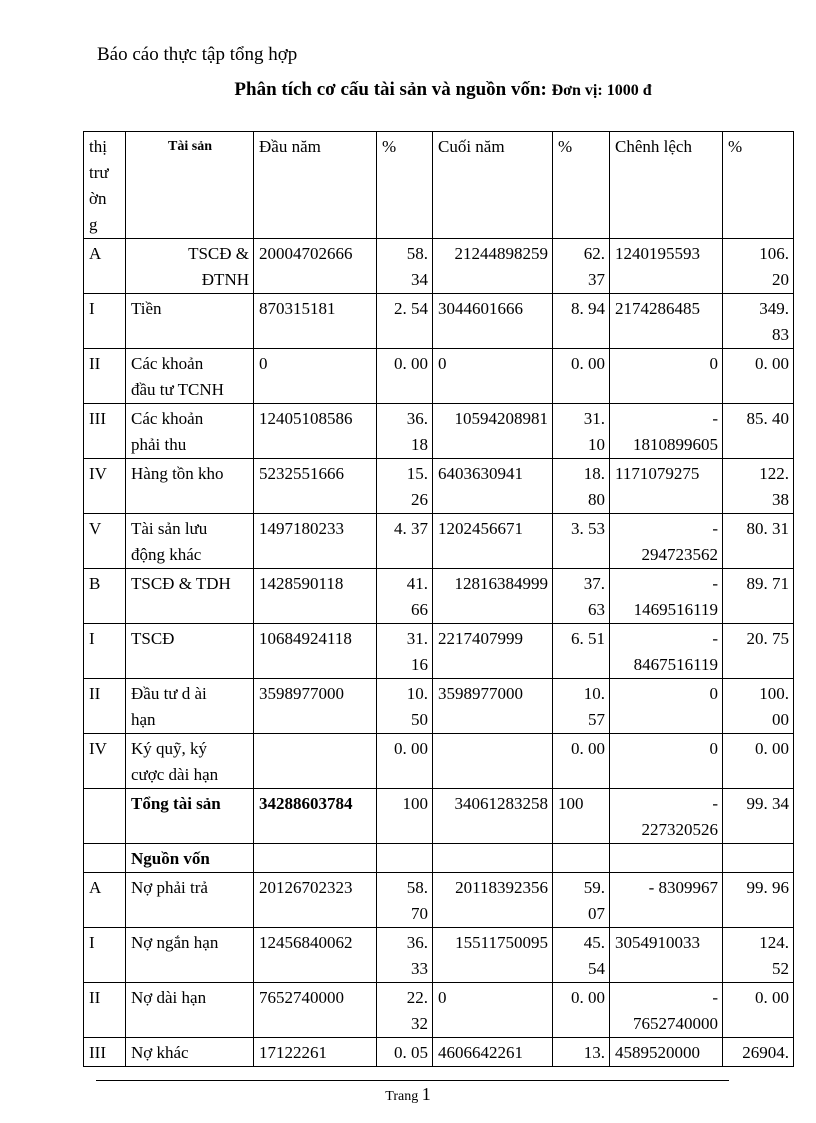 The image size is (816, 1123). I want to click on cell-col-pct-cuoi: 59. 07, so click(581, 900).